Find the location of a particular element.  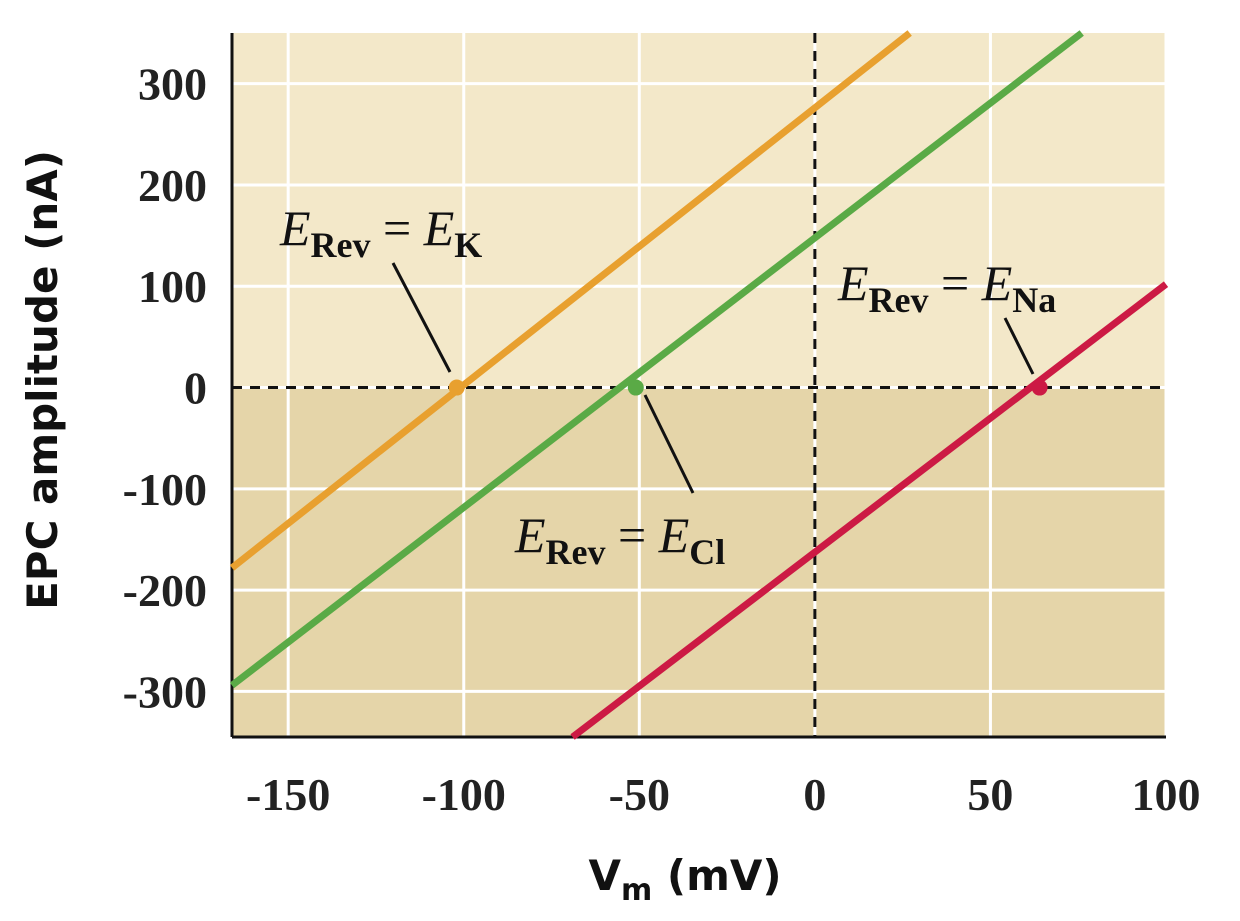

annotation: ERev = ECl is located at coordinates (619, 539).